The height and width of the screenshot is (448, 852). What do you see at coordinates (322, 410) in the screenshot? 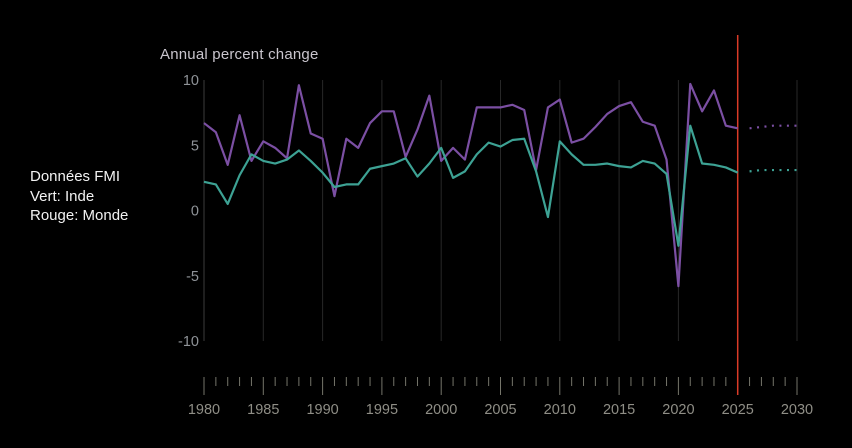
I see `svg-text: 1990` at bounding box center [322, 410].